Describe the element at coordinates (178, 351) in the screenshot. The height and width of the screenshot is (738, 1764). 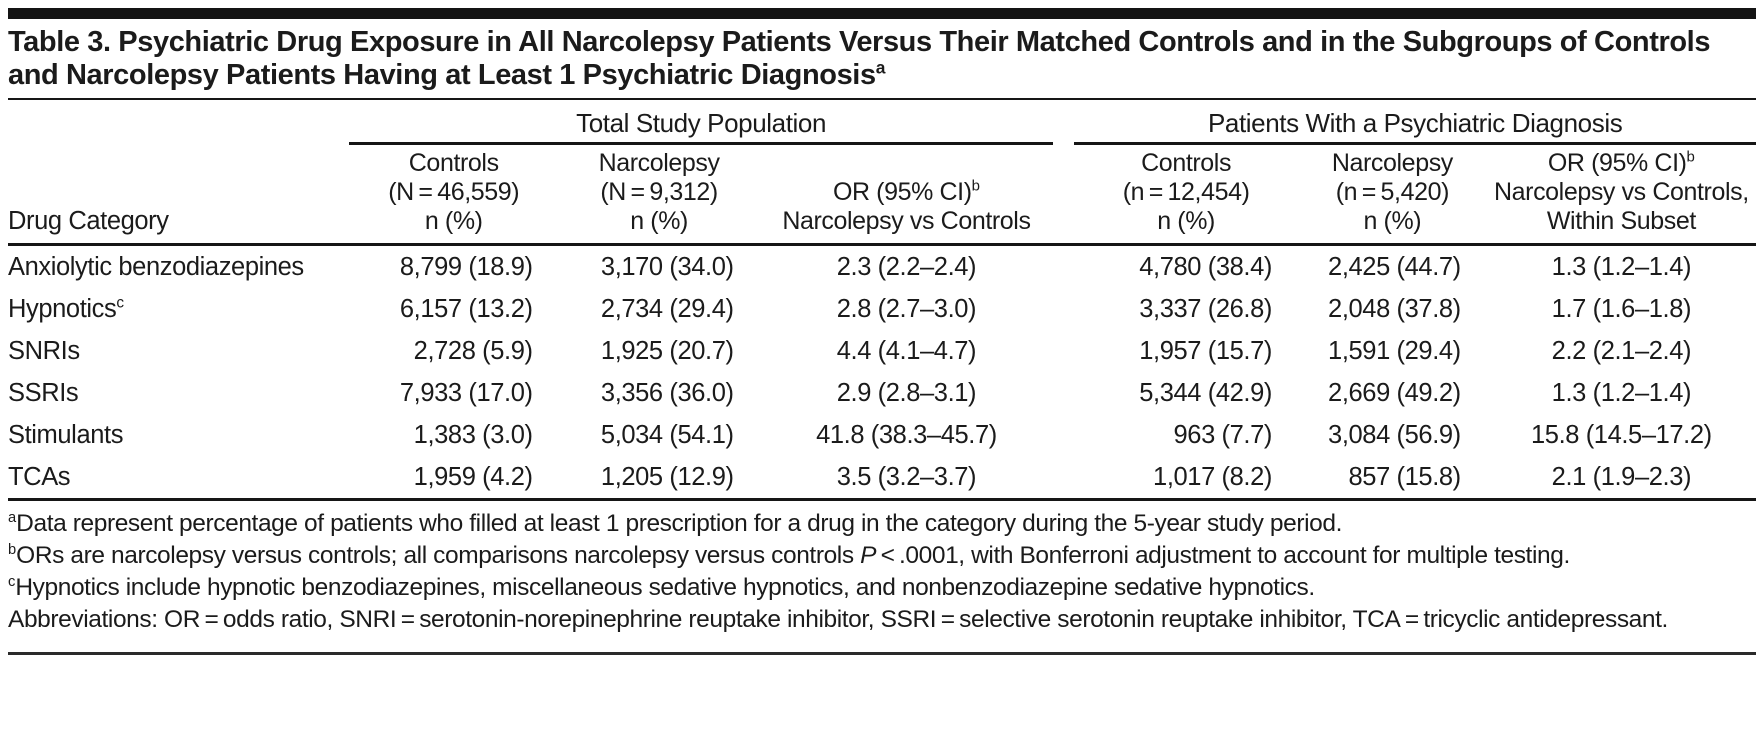
I see `cell-drug-category: SNRIs` at that location.